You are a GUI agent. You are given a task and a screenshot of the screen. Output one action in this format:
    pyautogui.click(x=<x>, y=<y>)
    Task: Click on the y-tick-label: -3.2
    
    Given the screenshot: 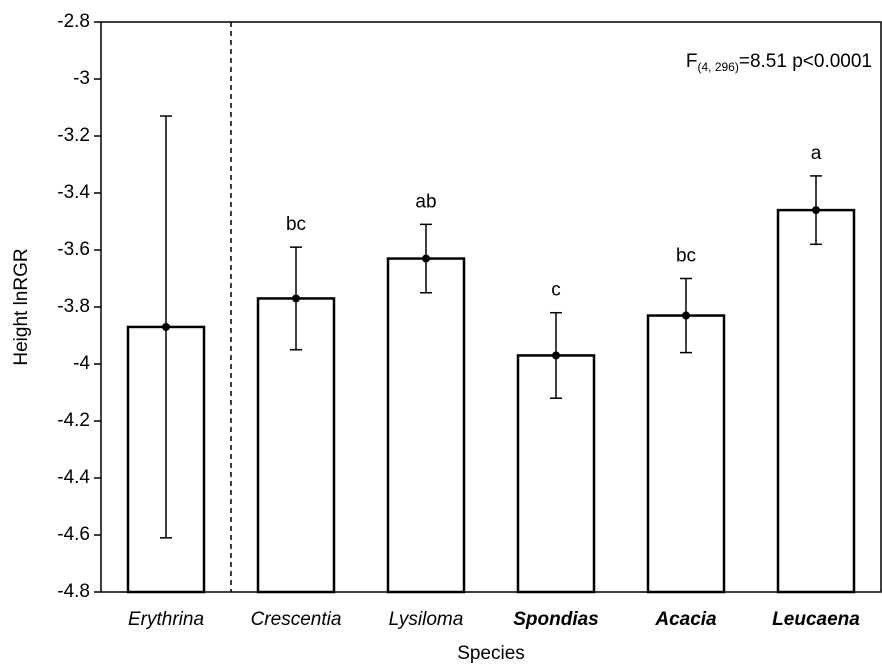 What is the action you would take?
    pyautogui.click(x=73, y=135)
    